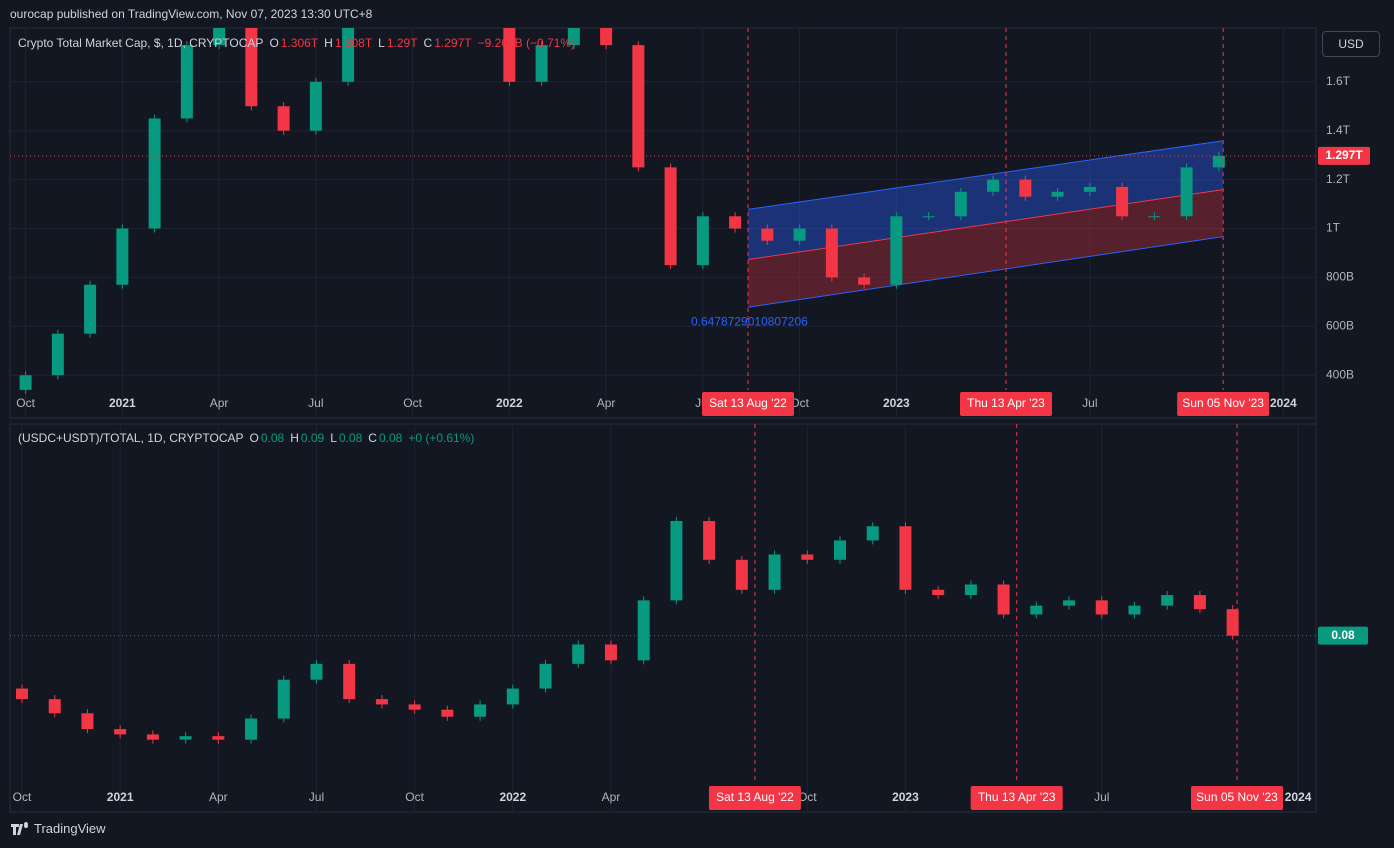 This screenshot has width=1394, height=848. Describe the element at coordinates (1351, 44) in the screenshot. I see `currency-button: USD` at that location.